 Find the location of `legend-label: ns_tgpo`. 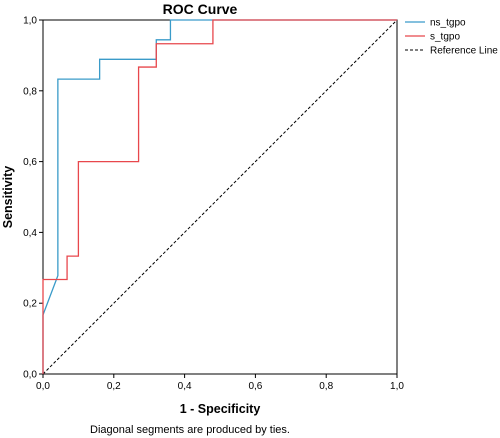

legend-label: ns_tgpo is located at coordinates (448, 23).